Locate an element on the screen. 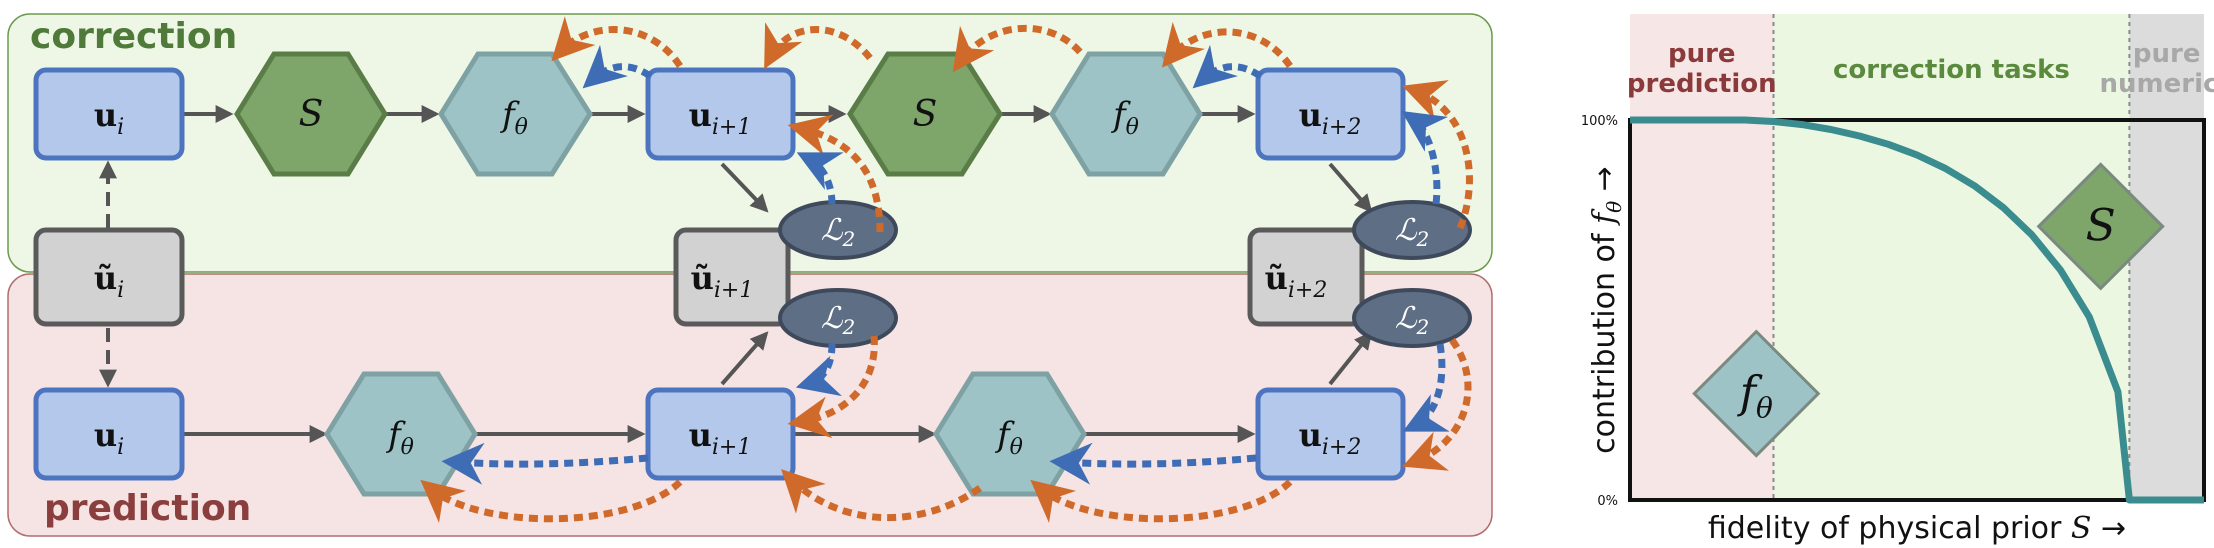  marker-1-diamond is located at coordinates (1756, 393).